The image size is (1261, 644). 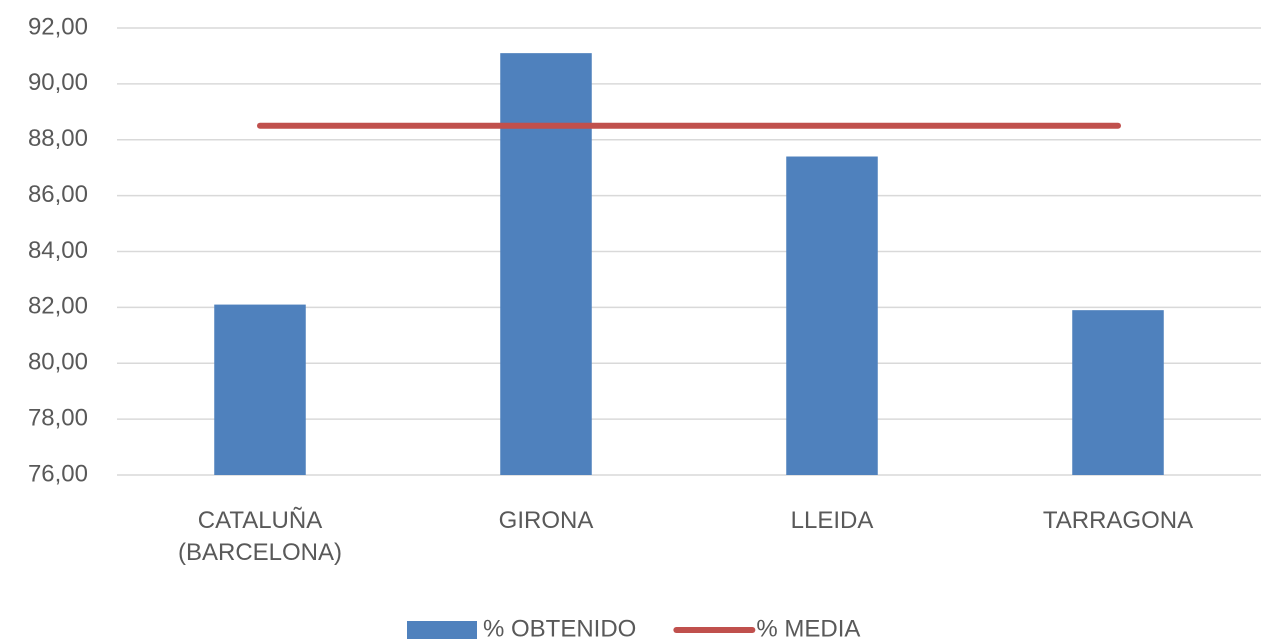 What do you see at coordinates (442, 630) in the screenshot?
I see `legend-swatch` at bounding box center [442, 630].